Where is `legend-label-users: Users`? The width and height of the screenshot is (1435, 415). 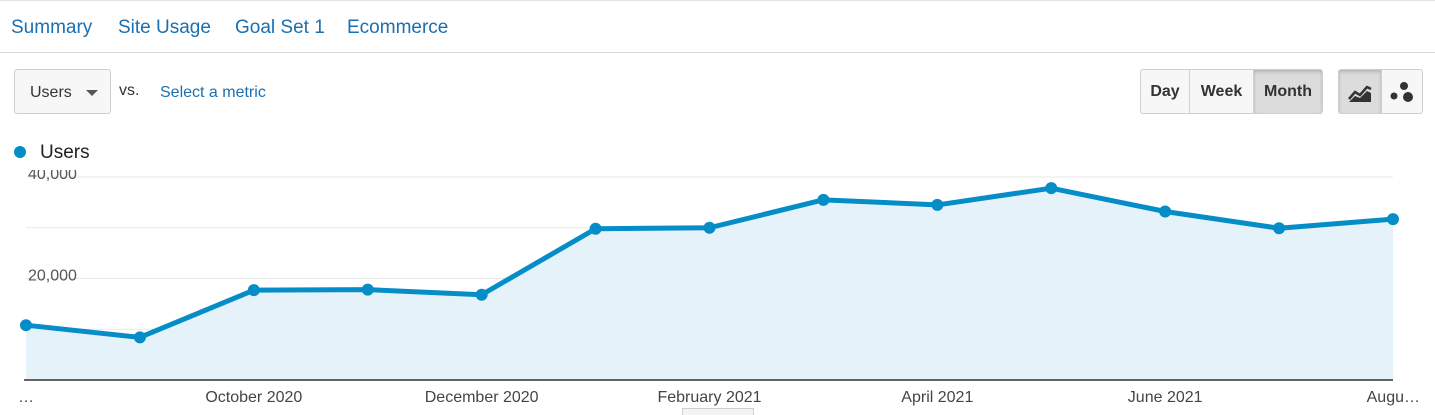 legend-label-users: Users is located at coordinates (65, 152).